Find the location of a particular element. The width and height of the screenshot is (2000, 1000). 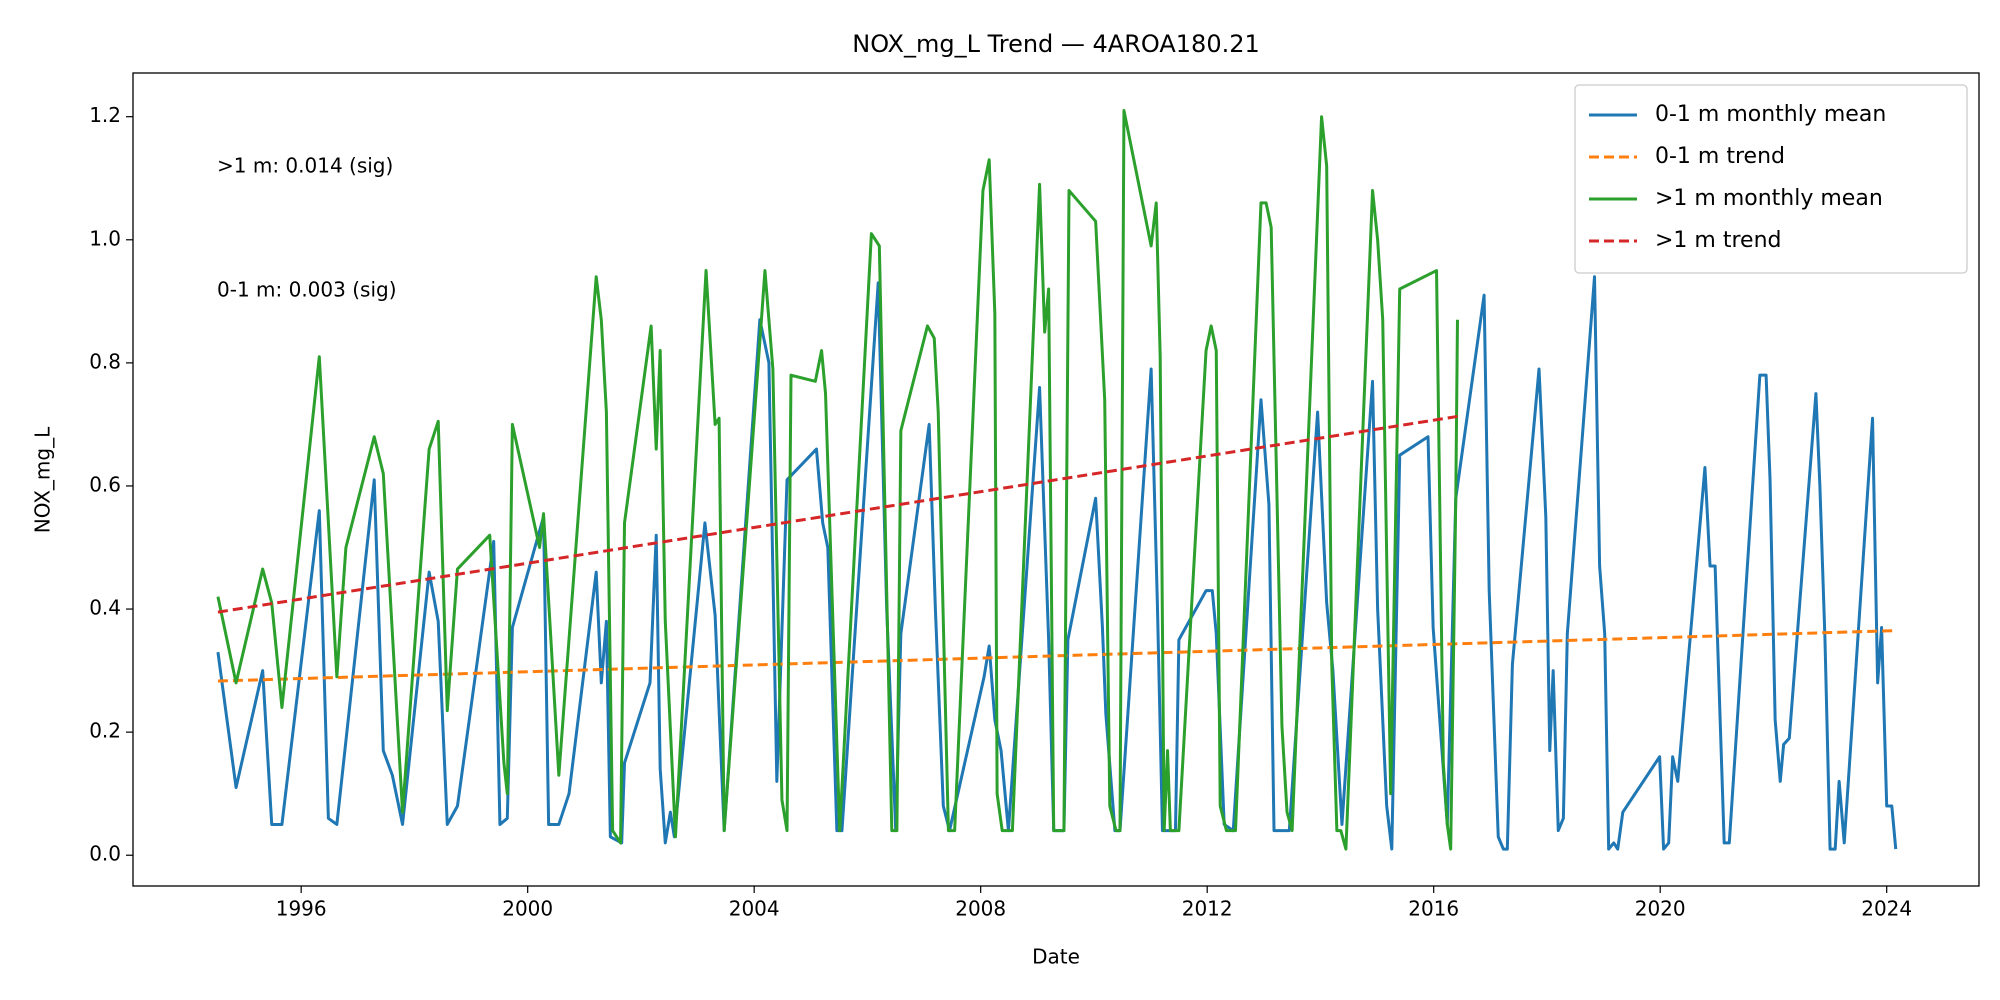

x-tick-label: 2008 is located at coordinates (980, 909).